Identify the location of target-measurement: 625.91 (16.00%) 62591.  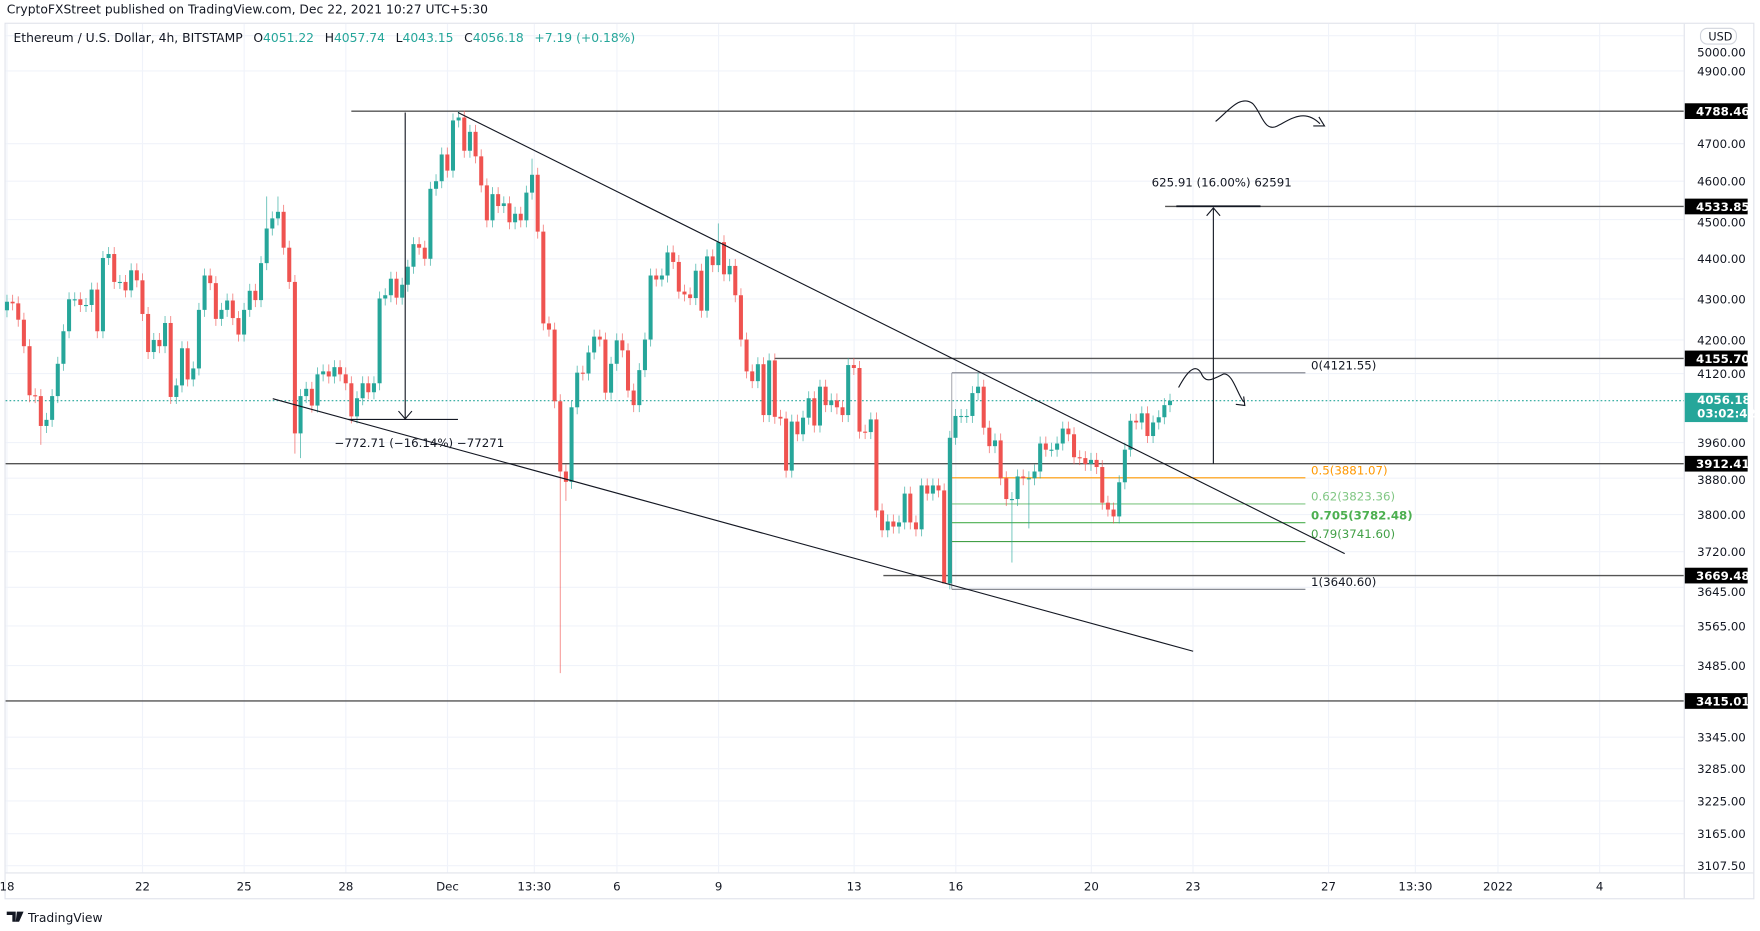
(1222, 320).